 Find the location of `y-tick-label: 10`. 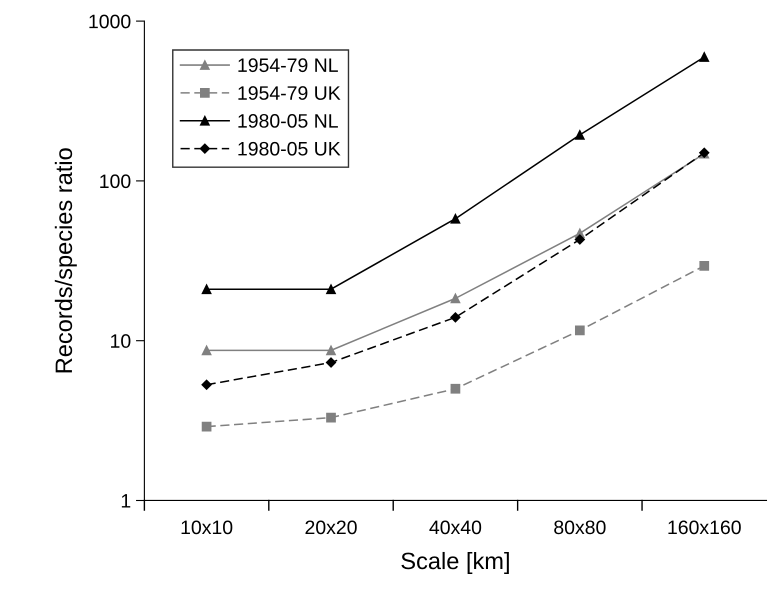

y-tick-label: 10 is located at coordinates (120, 341).